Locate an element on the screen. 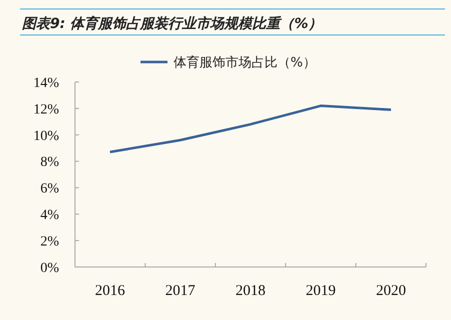  x-tick-label: 2019 is located at coordinates (321, 291).